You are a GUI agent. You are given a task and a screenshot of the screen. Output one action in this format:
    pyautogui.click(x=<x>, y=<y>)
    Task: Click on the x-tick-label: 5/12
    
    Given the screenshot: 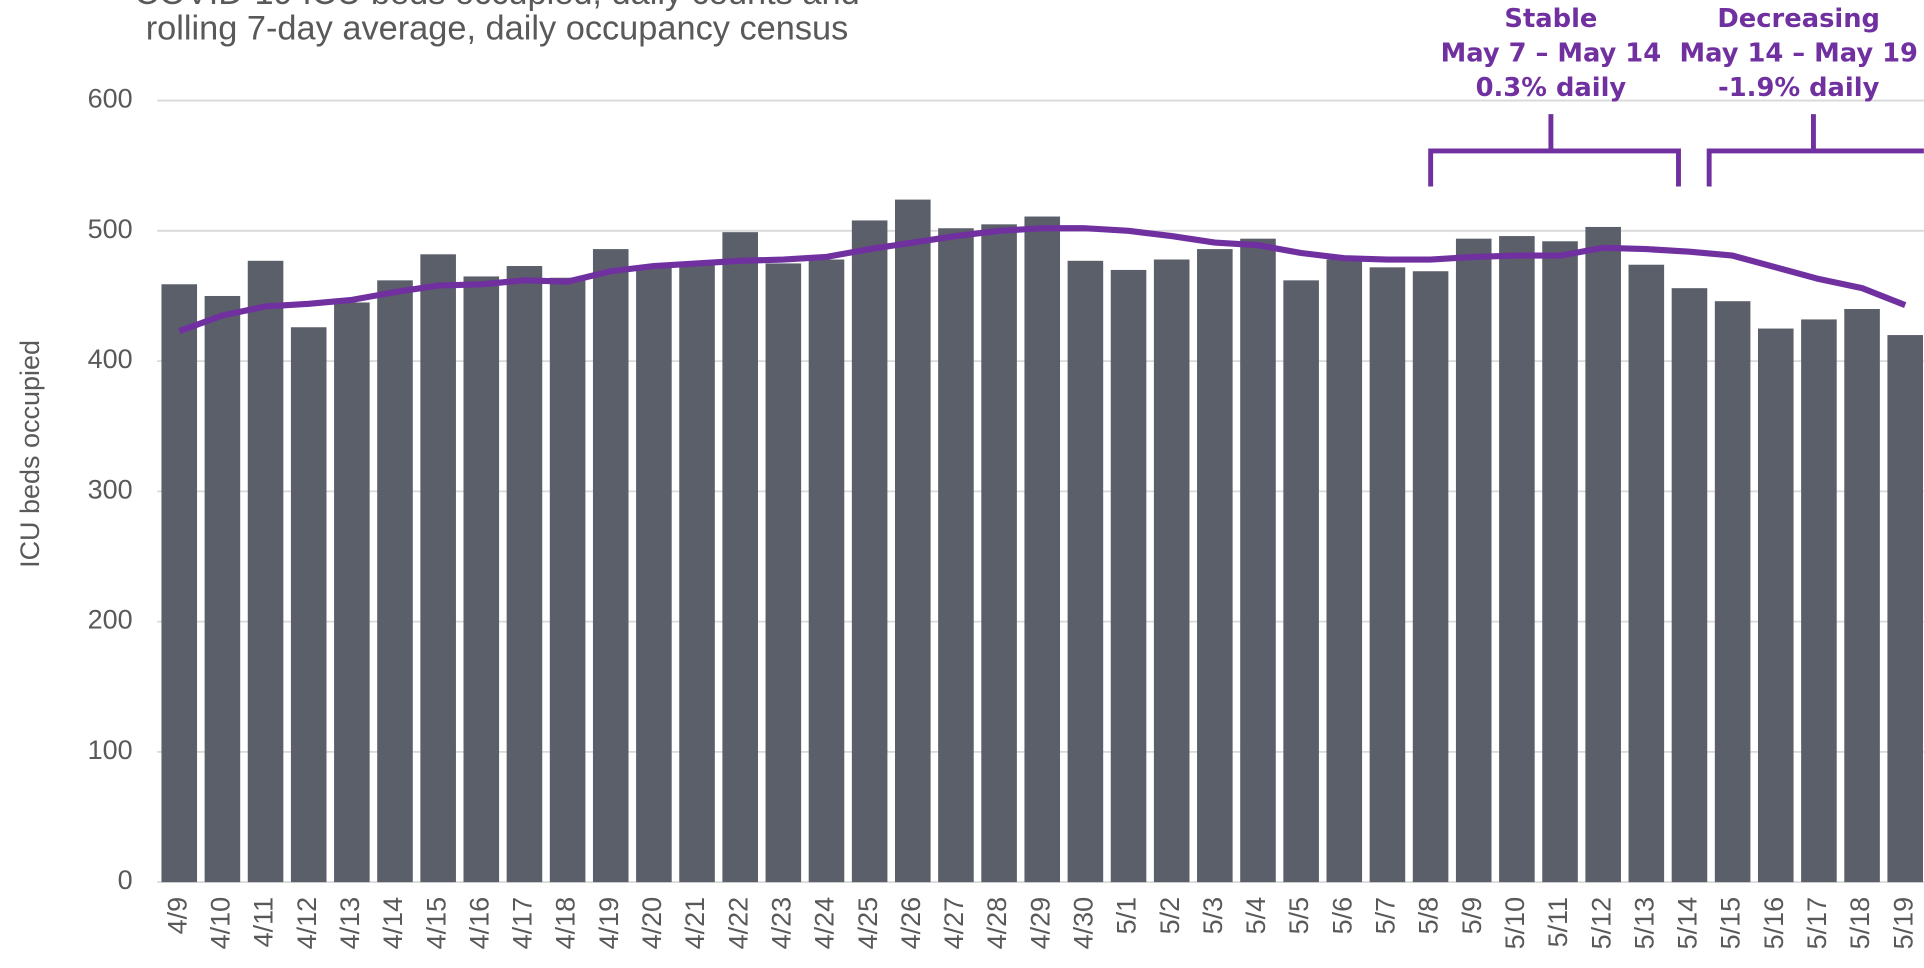 What is the action you would take?
    pyautogui.click(x=1601, y=923)
    